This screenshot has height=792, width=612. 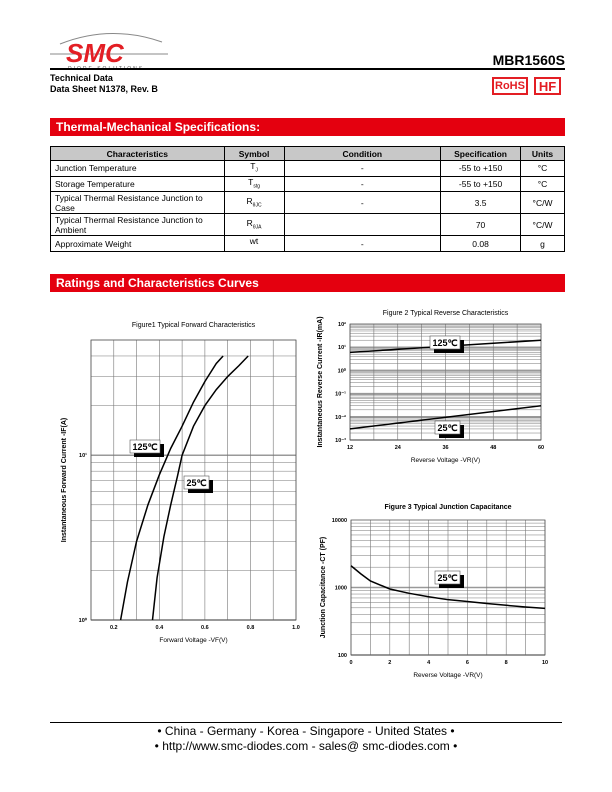 I want to click on y-axis-label: Junction Capacitance -CT (PF), so click(x=323, y=588).